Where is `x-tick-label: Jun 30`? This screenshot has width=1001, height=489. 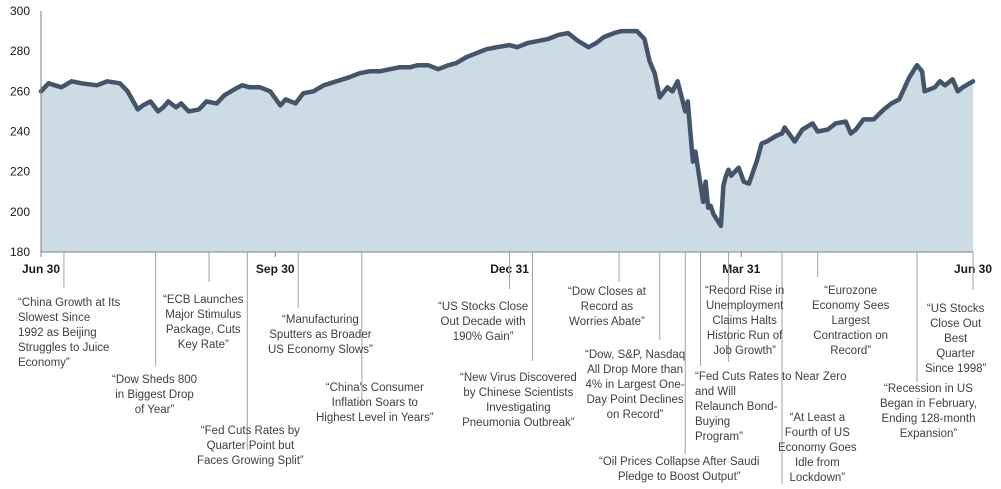
x-tick-label: Jun 30 is located at coordinates (41, 269).